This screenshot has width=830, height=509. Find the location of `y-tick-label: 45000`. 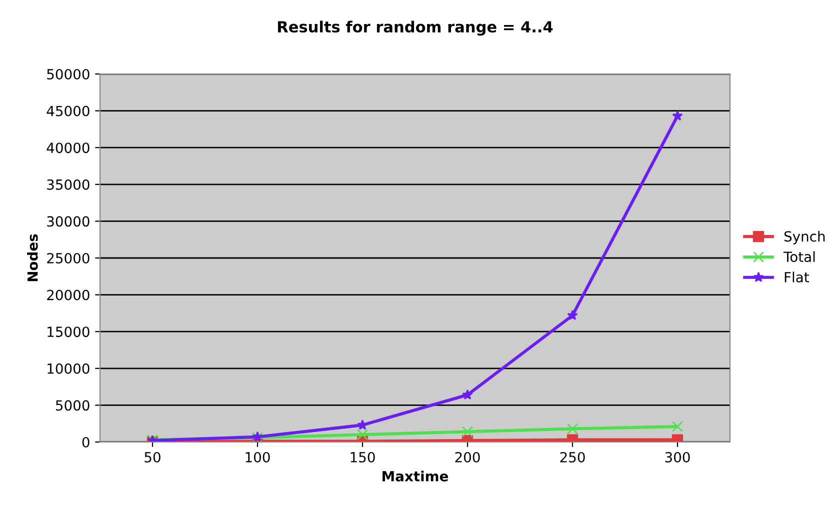

y-tick-label: 45000 is located at coordinates (68, 111).